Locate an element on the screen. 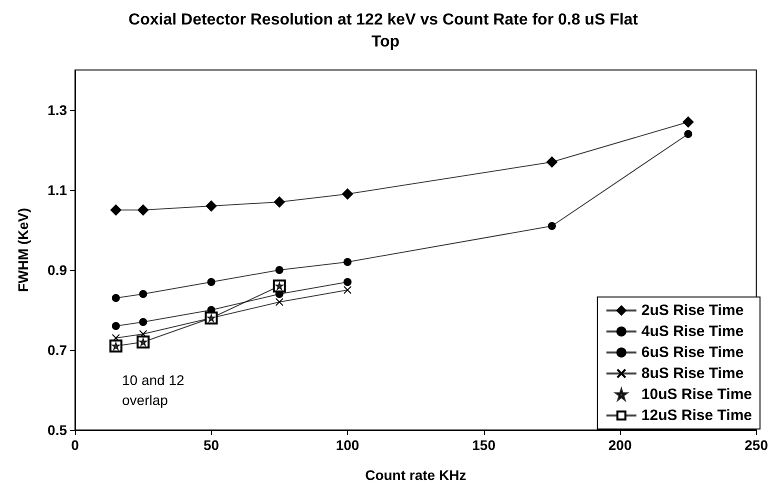  y-tick-label: 0.5 is located at coordinates (58, 430).